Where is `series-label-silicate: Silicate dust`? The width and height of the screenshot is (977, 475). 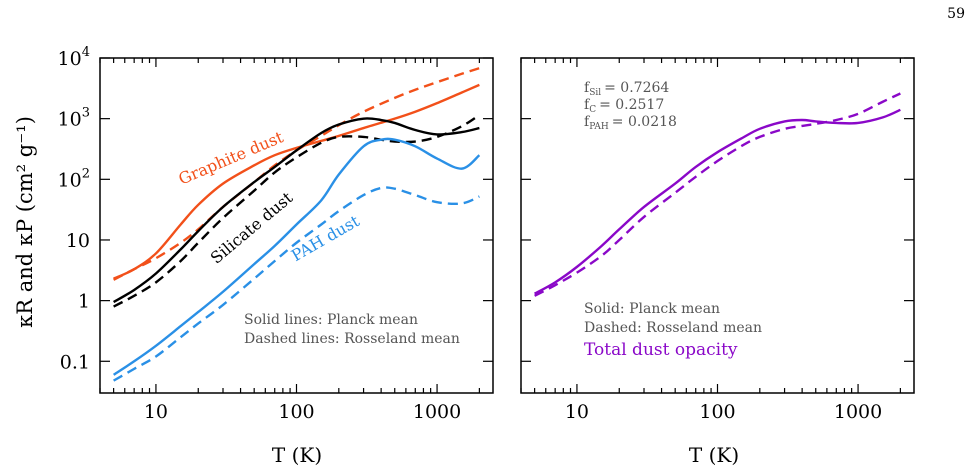 series-label-silicate: Silicate dust is located at coordinates (252, 228).